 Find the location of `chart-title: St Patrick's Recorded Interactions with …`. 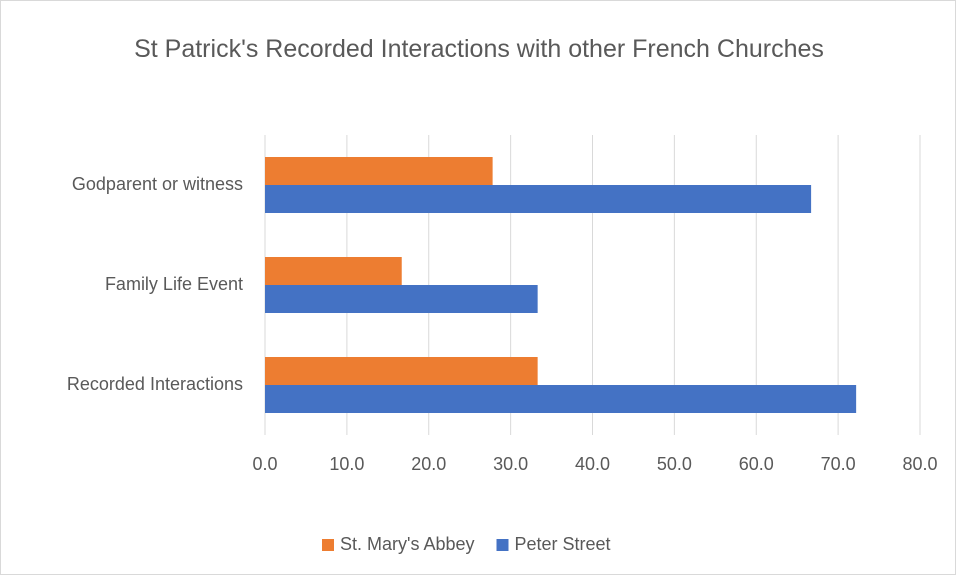

chart-title: St Patrick's Recorded Interactions with … is located at coordinates (479, 49).